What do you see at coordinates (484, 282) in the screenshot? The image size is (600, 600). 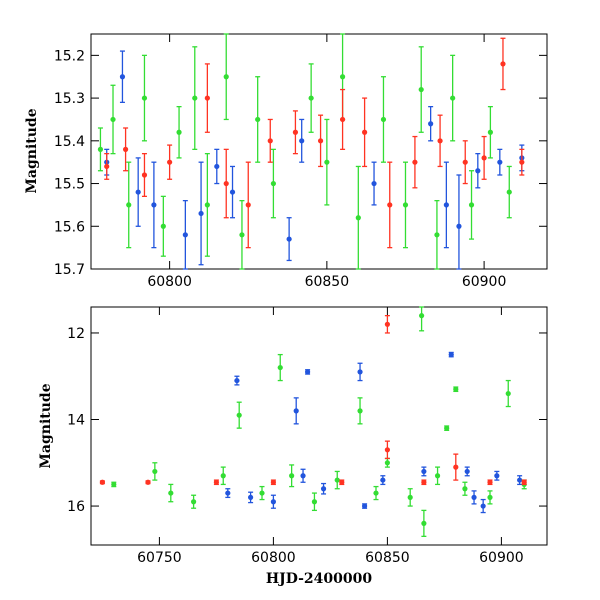 I see `top-x-tick-label: 60900` at bounding box center [484, 282].